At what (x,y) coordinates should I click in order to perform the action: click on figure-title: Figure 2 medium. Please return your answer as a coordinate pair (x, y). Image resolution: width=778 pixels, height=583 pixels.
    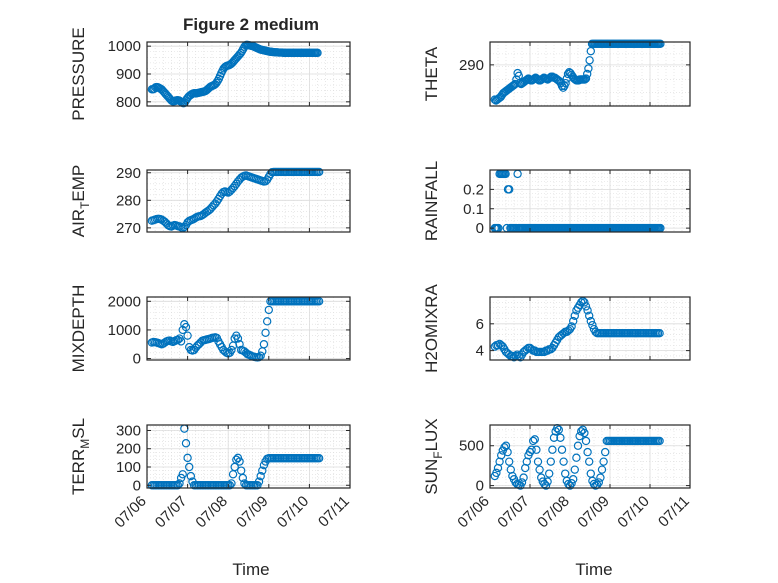
    Looking at the image, I should click on (251, 24).